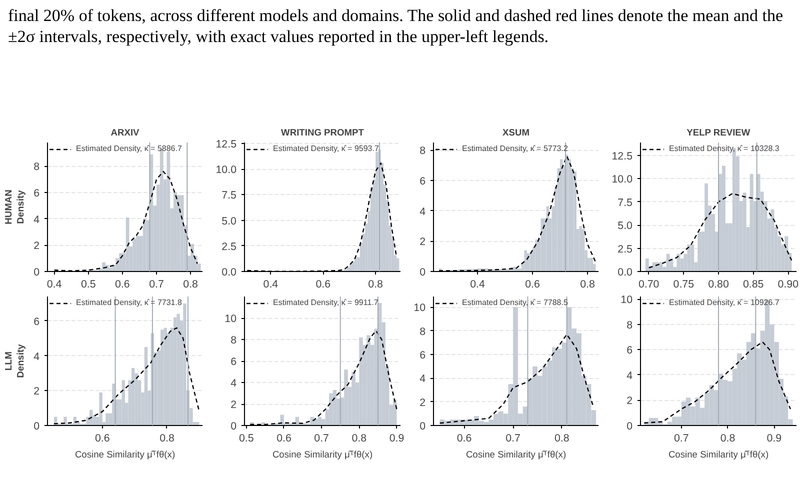 The image size is (808, 494). I want to click on legend-label: Estimated Density, κ̂ = 7788.5, so click(515, 302).